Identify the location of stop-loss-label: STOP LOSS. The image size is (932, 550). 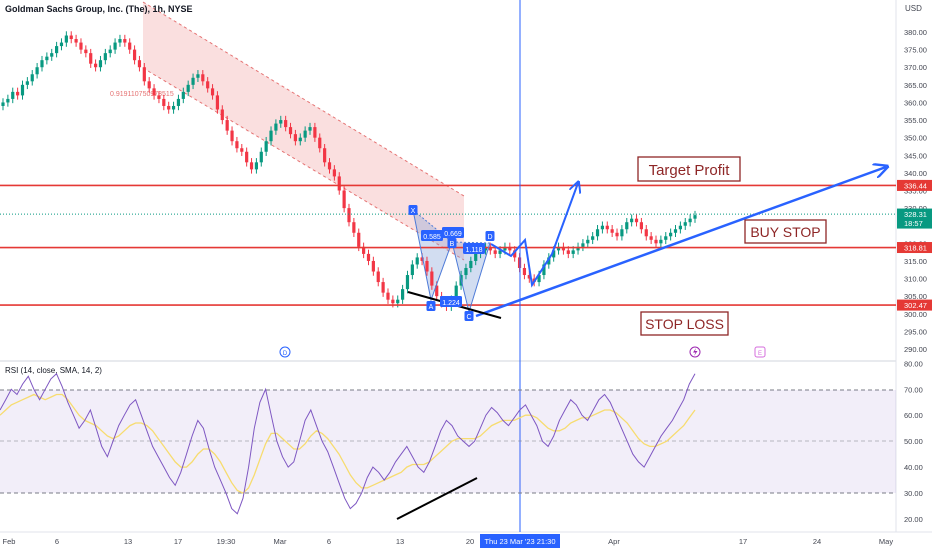
(684, 324).